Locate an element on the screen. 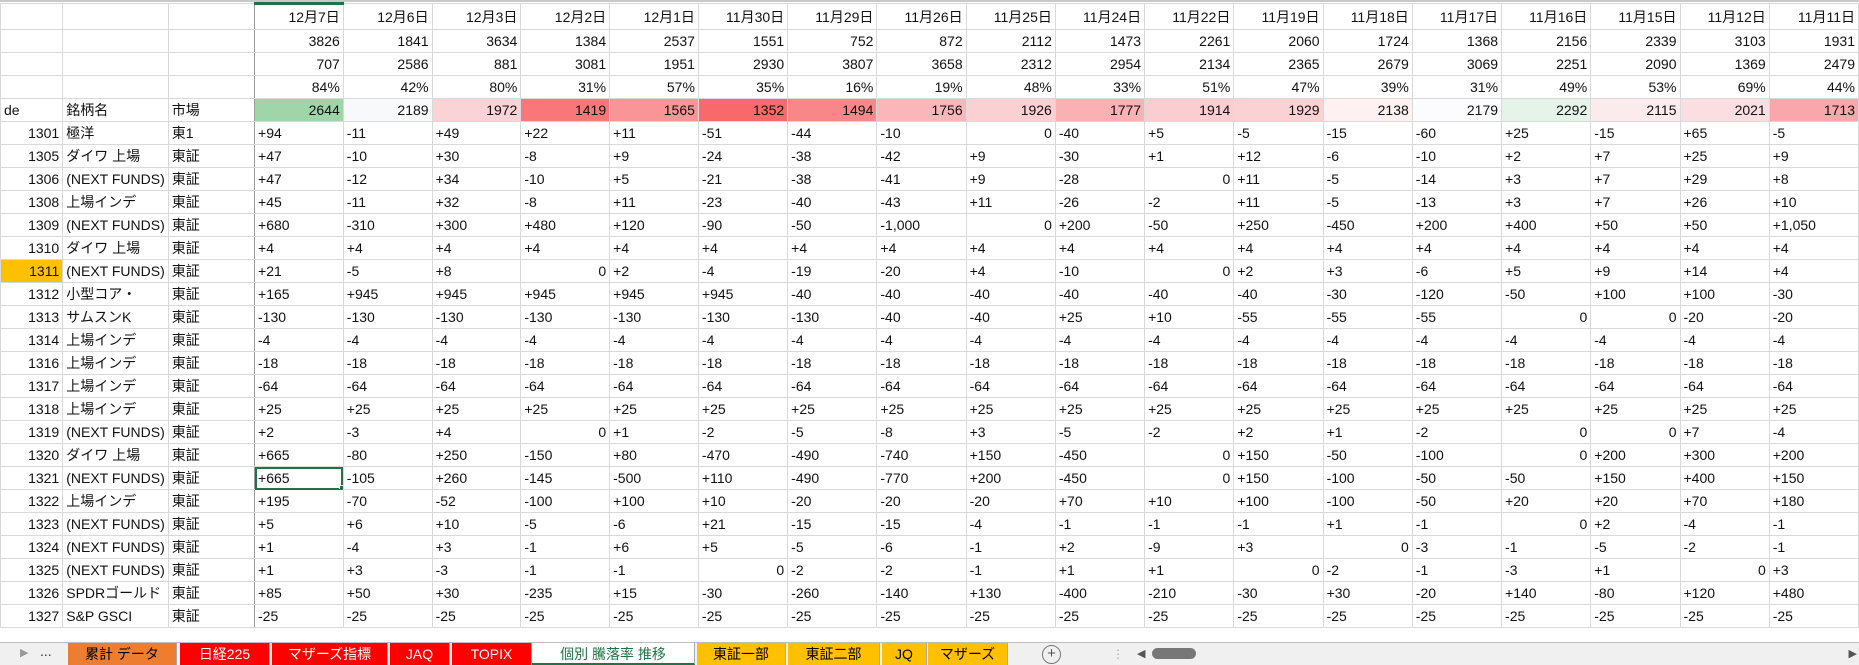  header-dates-cell: 11月12日 is located at coordinates (1724, 16).